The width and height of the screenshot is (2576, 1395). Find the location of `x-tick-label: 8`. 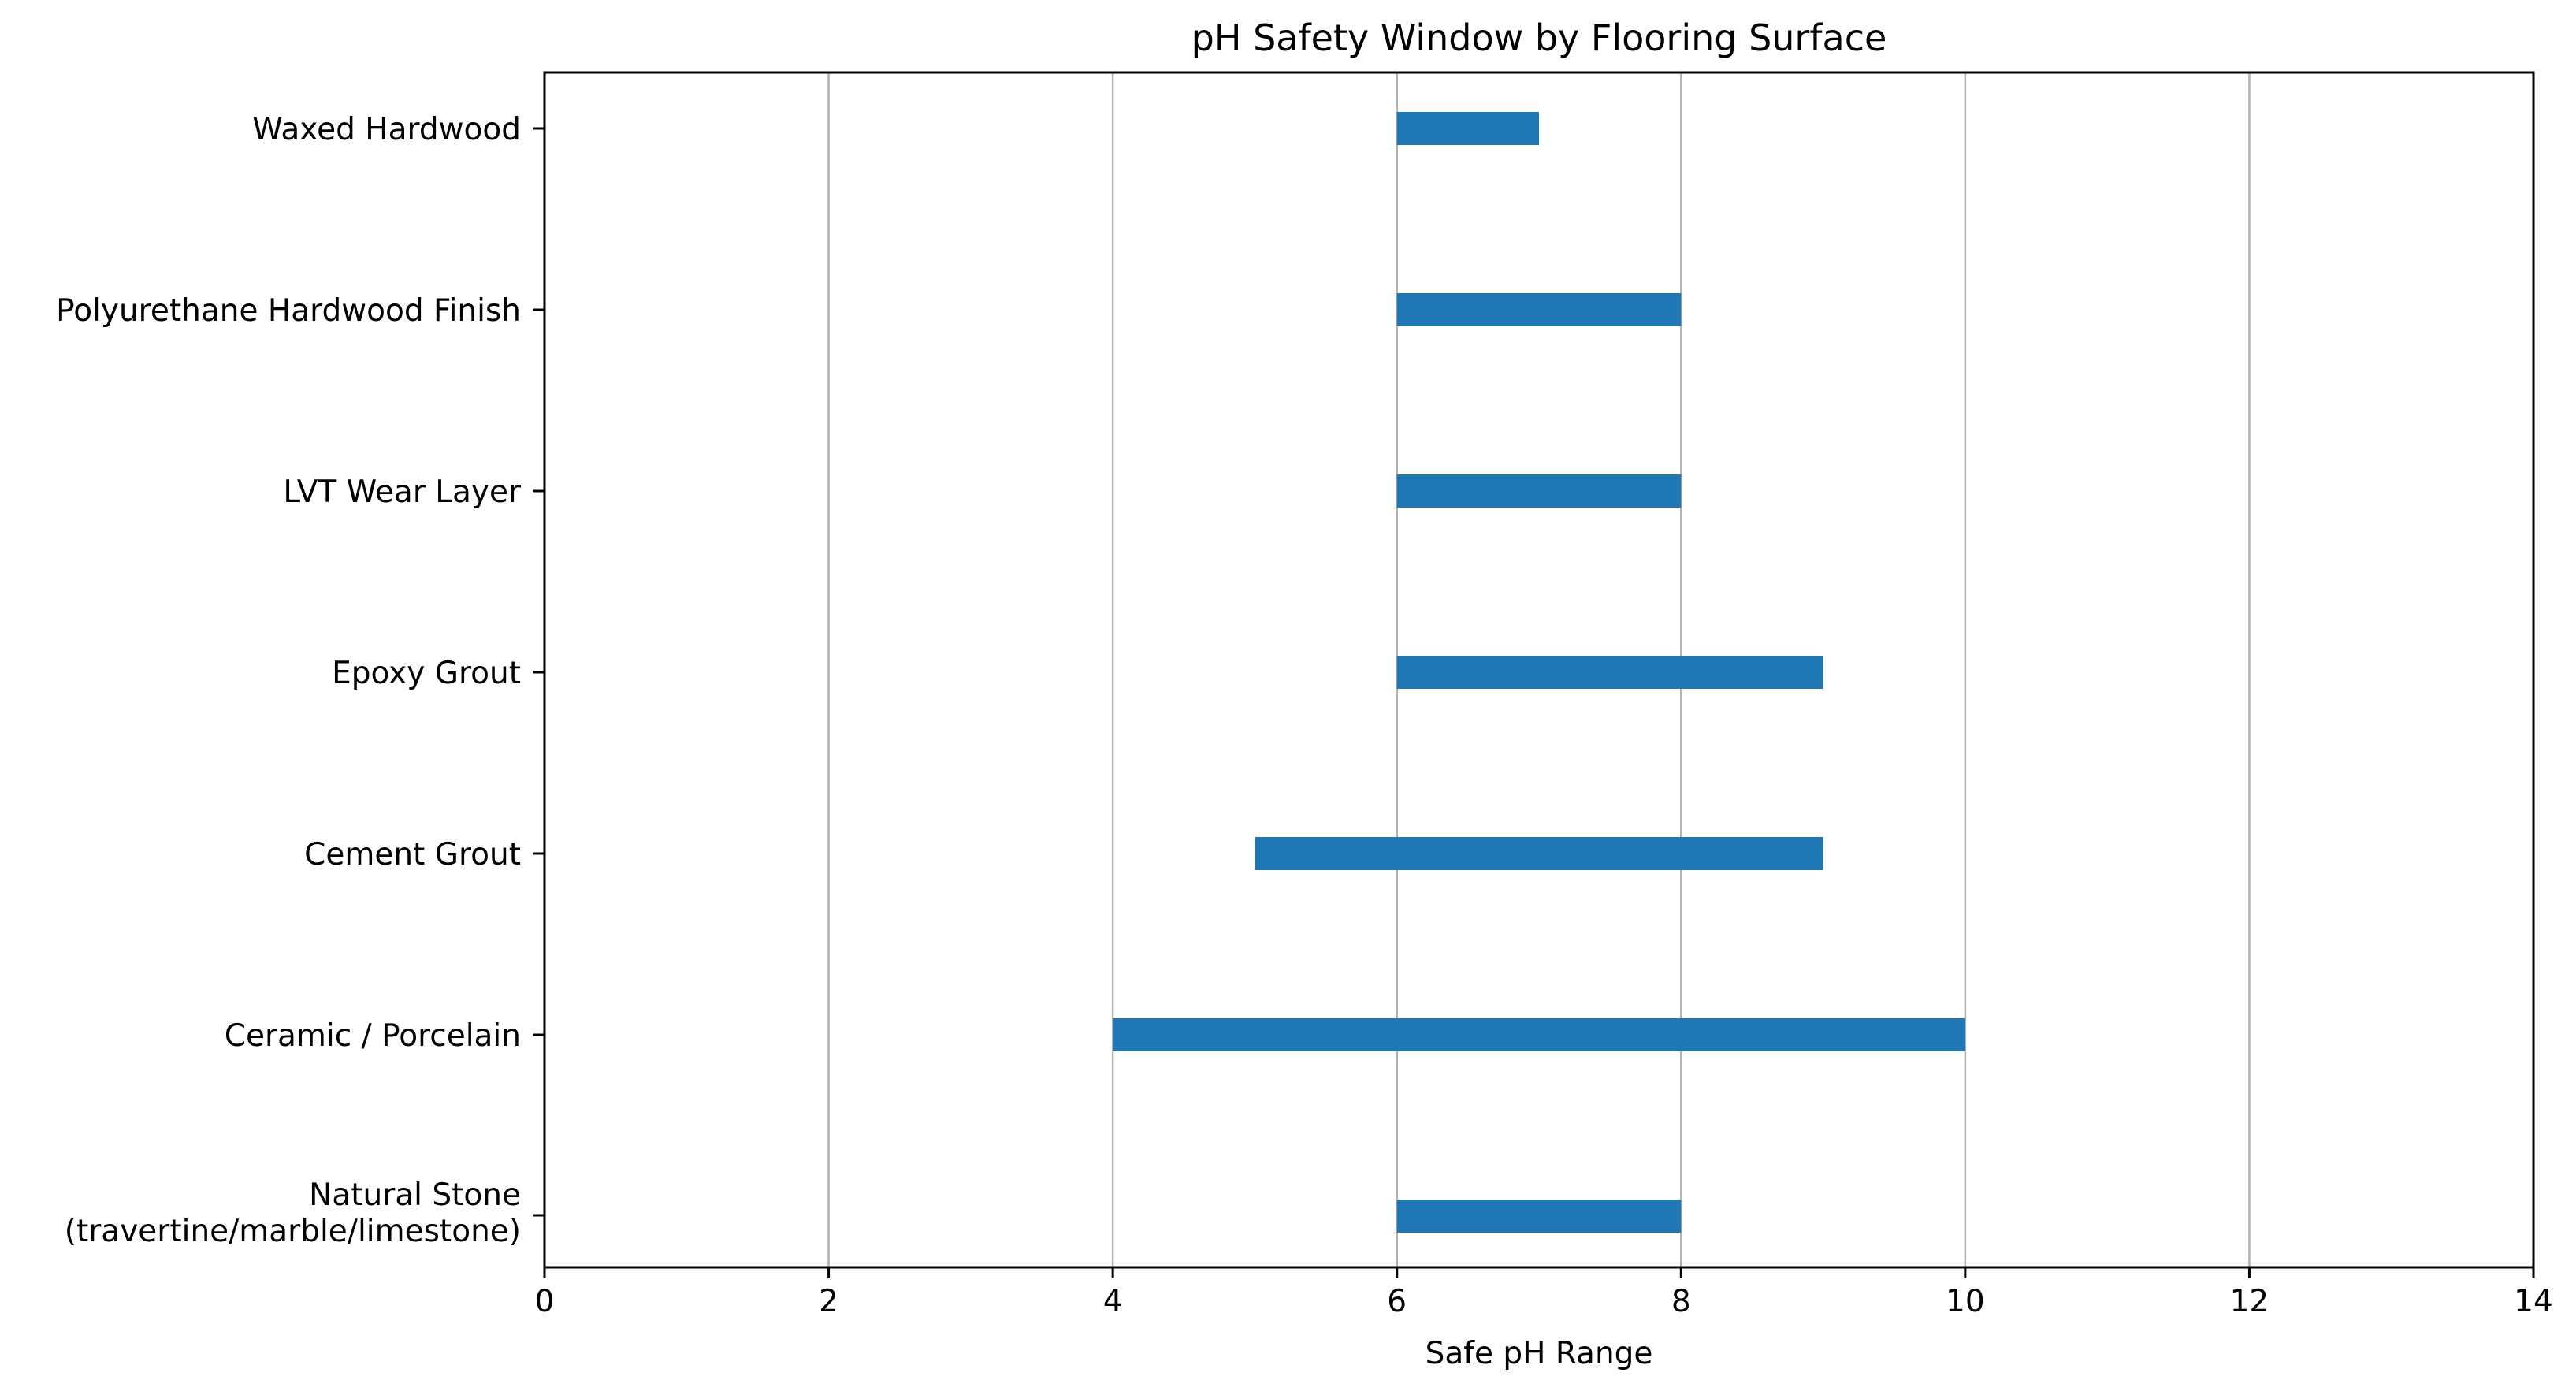

x-tick-label: 8 is located at coordinates (1681, 1301).